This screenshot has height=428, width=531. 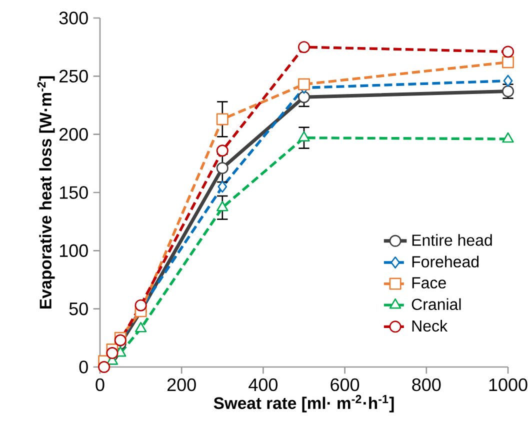 I want to click on x-tick-label: 200, so click(x=181, y=385).